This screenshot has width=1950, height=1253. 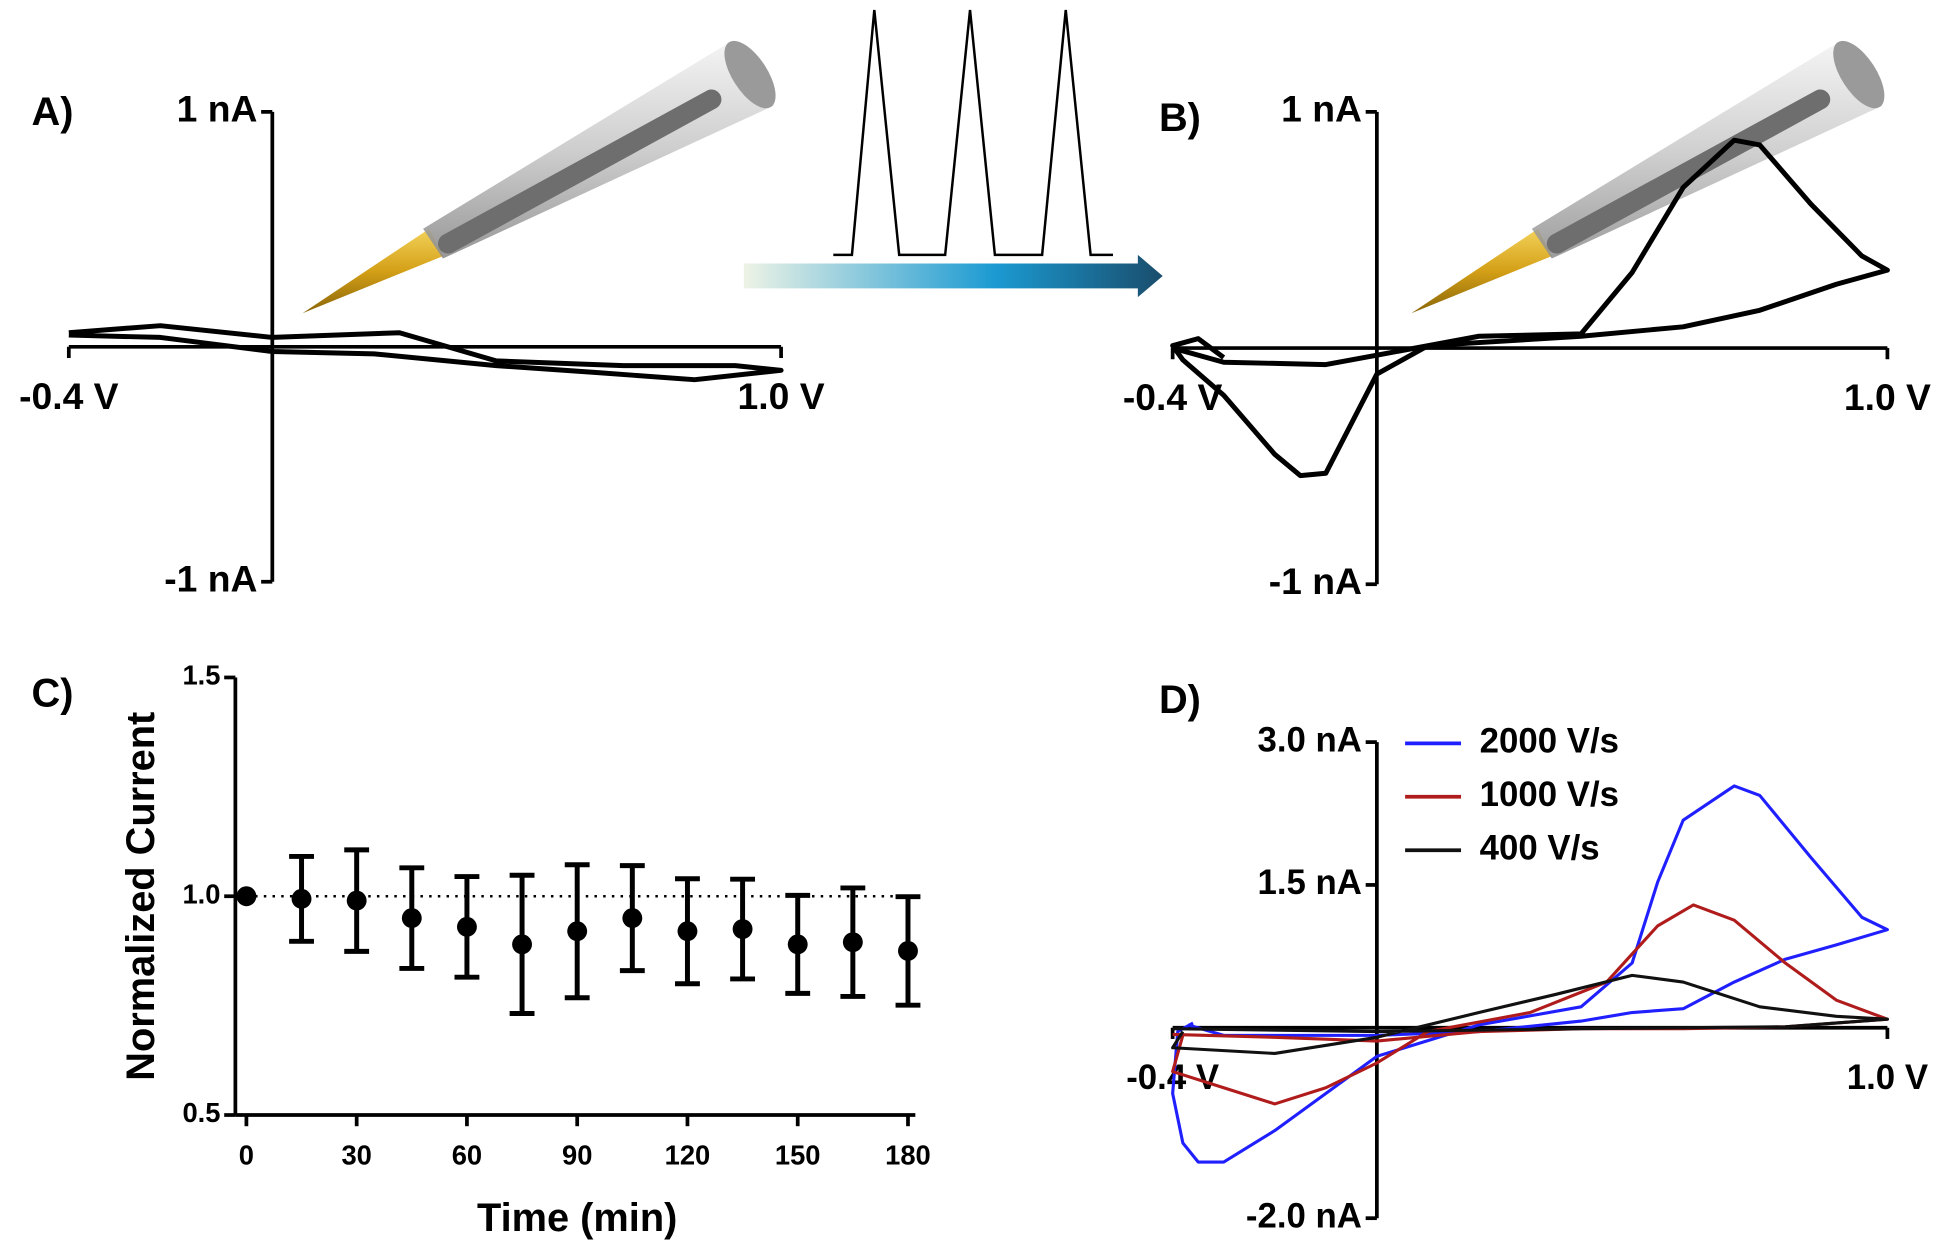 What do you see at coordinates (688, 1155) in the screenshot?
I see `x-tick-label: 120` at bounding box center [688, 1155].